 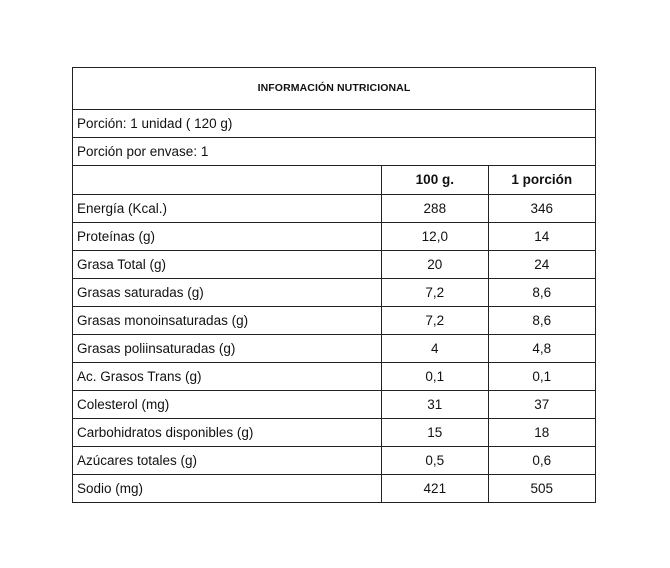 I want to click on value-per-portion: 18, so click(x=542, y=432).